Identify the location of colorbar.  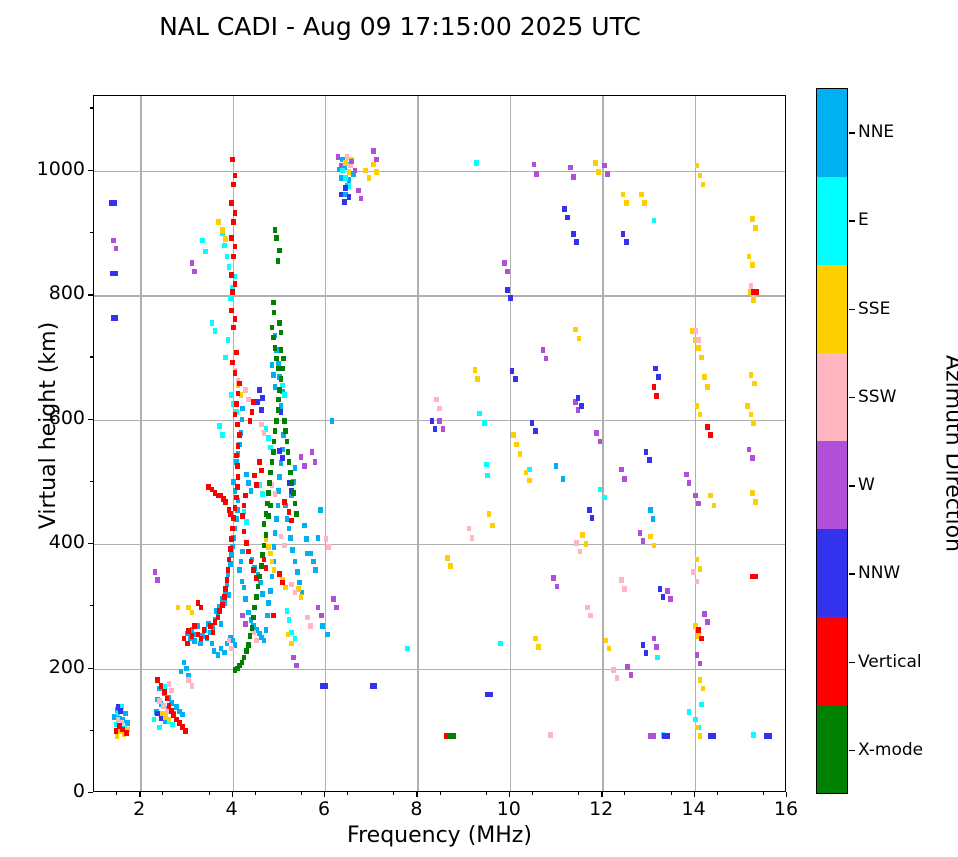
(832, 441).